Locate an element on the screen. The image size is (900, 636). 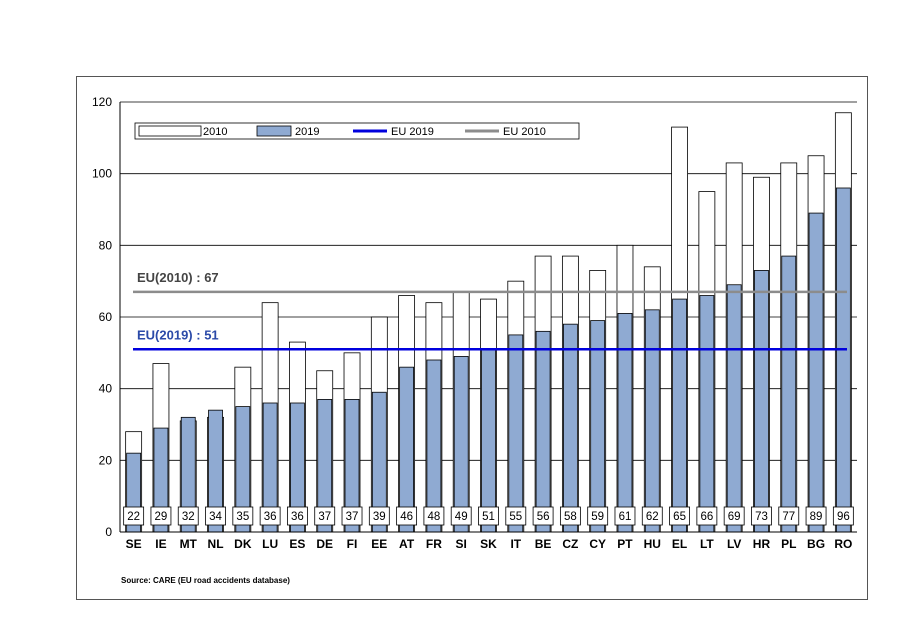
x-tick-label: LV is located at coordinates (734, 544).